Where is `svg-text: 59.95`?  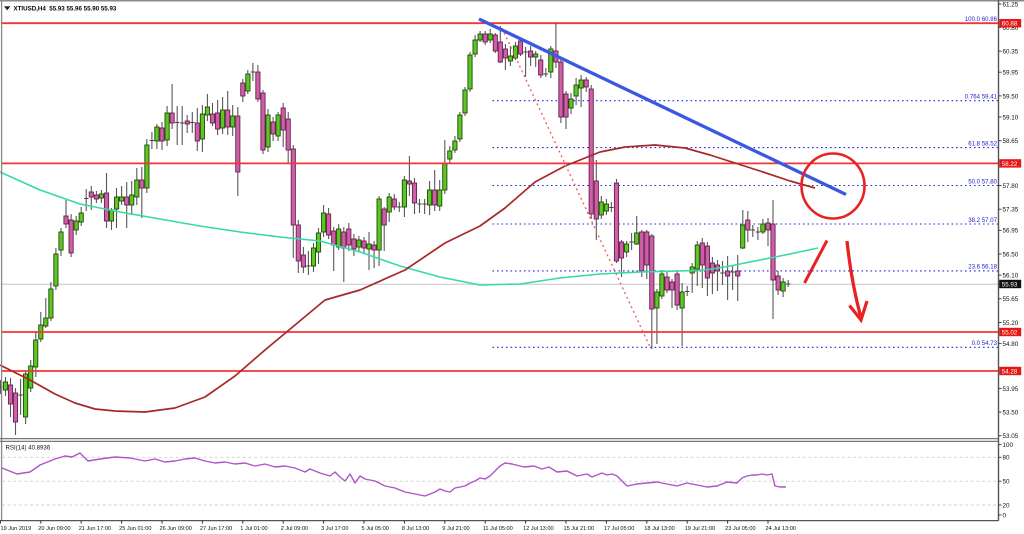 svg-text: 59.95 is located at coordinates (1011, 73).